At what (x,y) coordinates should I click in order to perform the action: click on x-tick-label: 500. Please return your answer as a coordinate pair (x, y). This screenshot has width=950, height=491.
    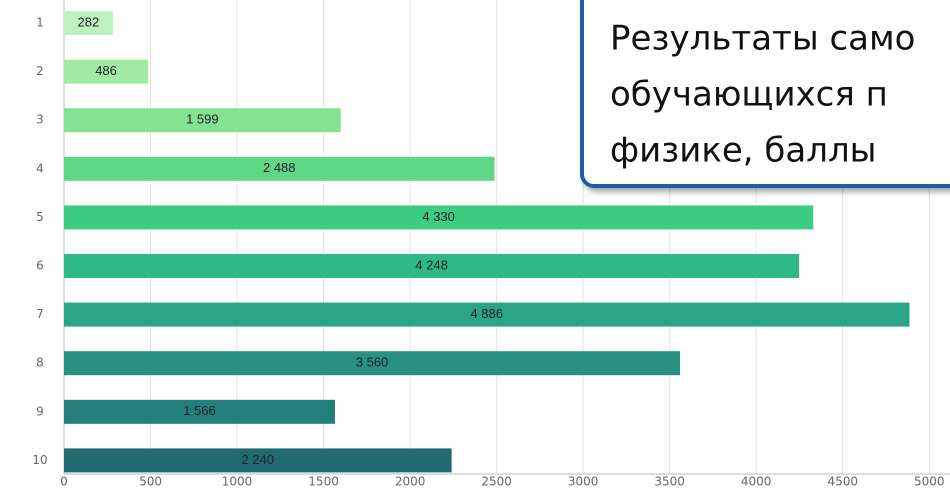
    Looking at the image, I should click on (150, 482).